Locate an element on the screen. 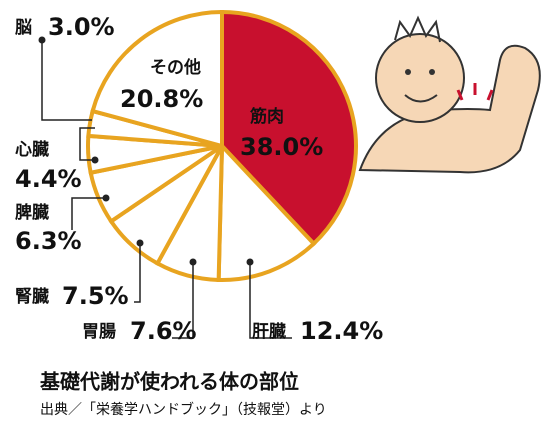  category-label: 肝臓 is located at coordinates (269, 332).